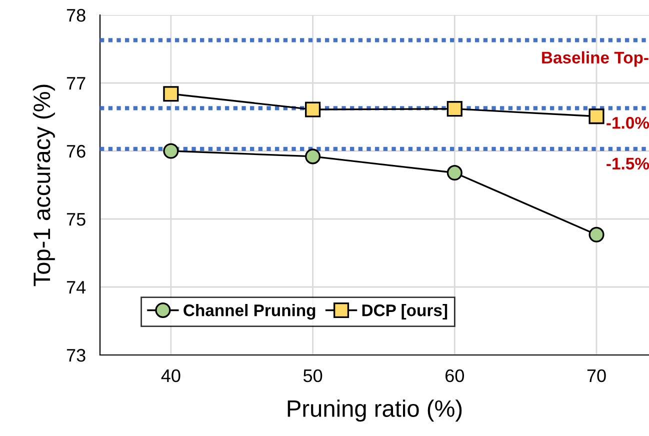 This screenshot has width=649, height=436. What do you see at coordinates (455, 375) in the screenshot?
I see `x-tick-label: 60` at bounding box center [455, 375].